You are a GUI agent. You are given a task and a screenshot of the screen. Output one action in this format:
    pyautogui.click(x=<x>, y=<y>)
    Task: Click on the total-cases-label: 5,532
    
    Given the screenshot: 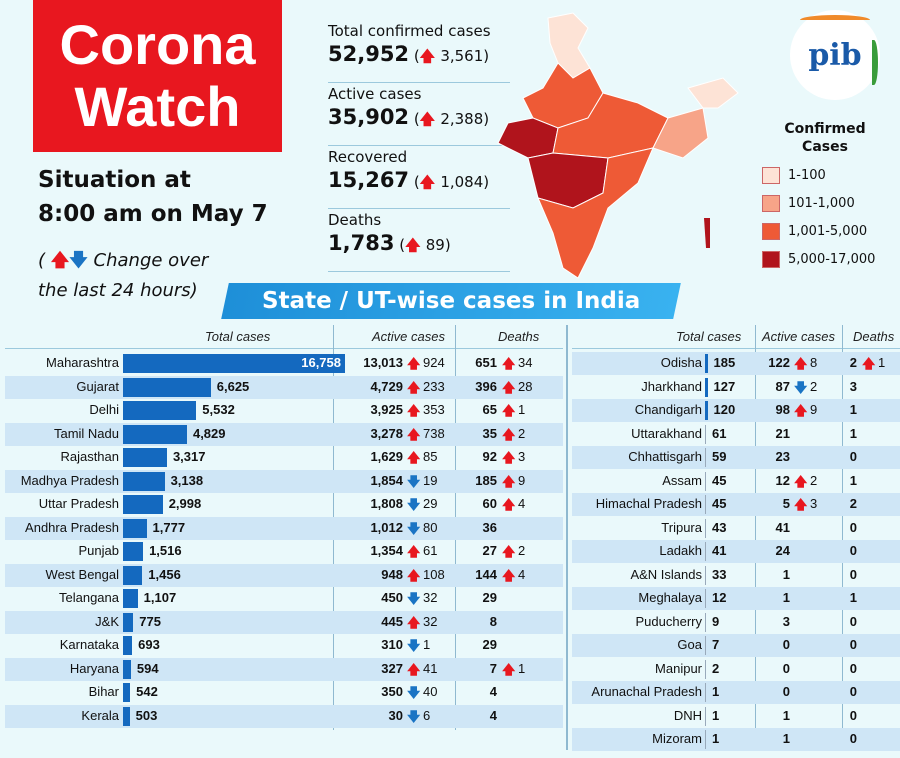 What is the action you would take?
    pyautogui.click(x=218, y=409)
    